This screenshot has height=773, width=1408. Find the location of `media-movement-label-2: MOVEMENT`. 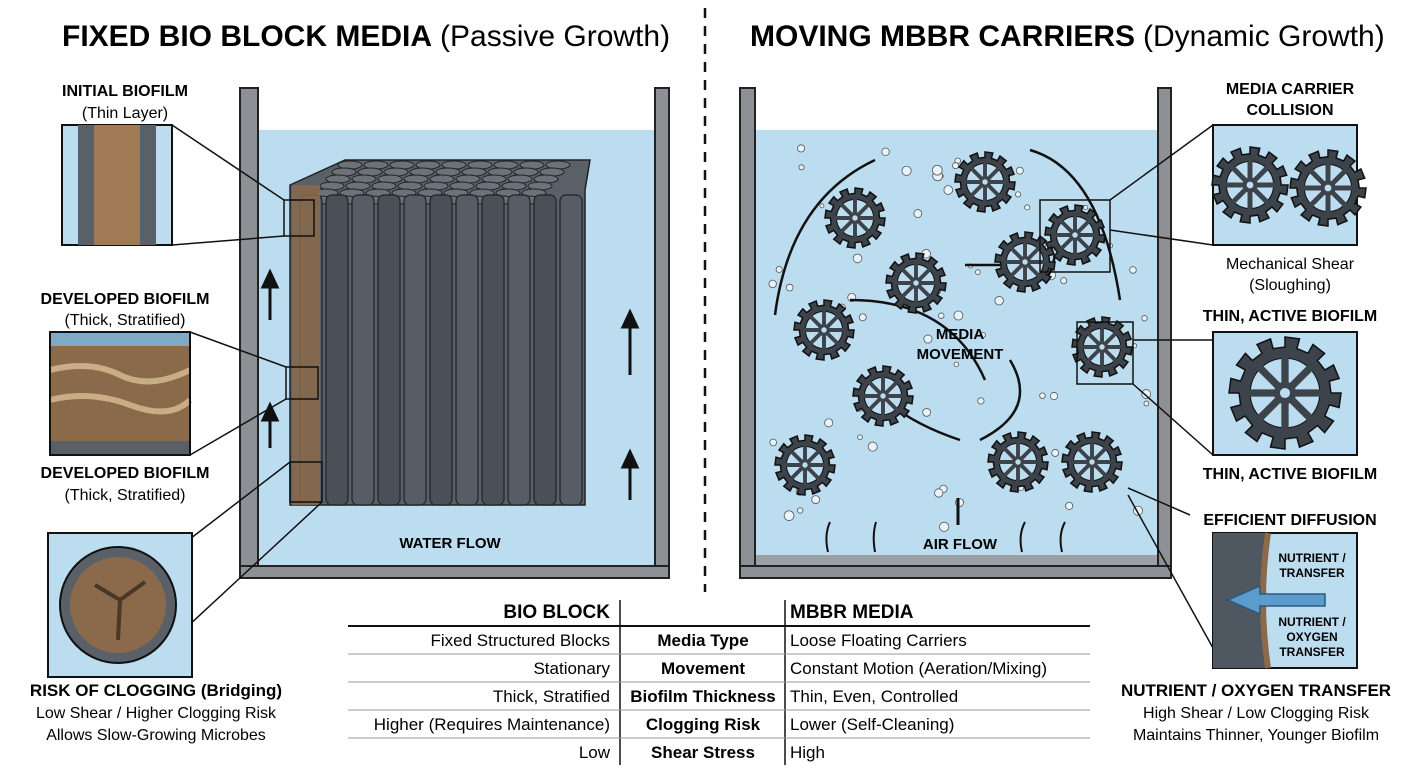

media-movement-label-2: MOVEMENT is located at coordinates (960, 354).